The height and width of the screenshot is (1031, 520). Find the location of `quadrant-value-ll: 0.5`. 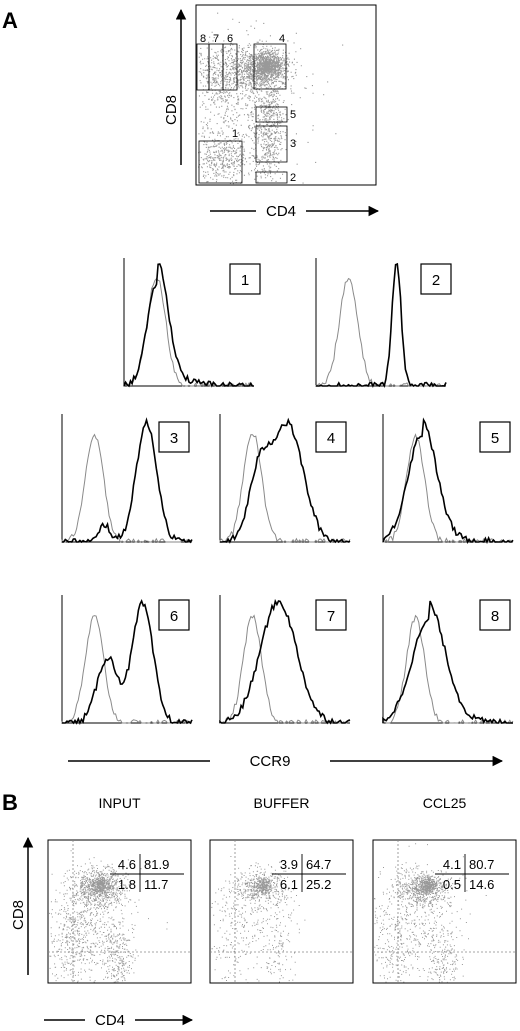

quadrant-value-ll: 0.5 is located at coordinates (452, 884).